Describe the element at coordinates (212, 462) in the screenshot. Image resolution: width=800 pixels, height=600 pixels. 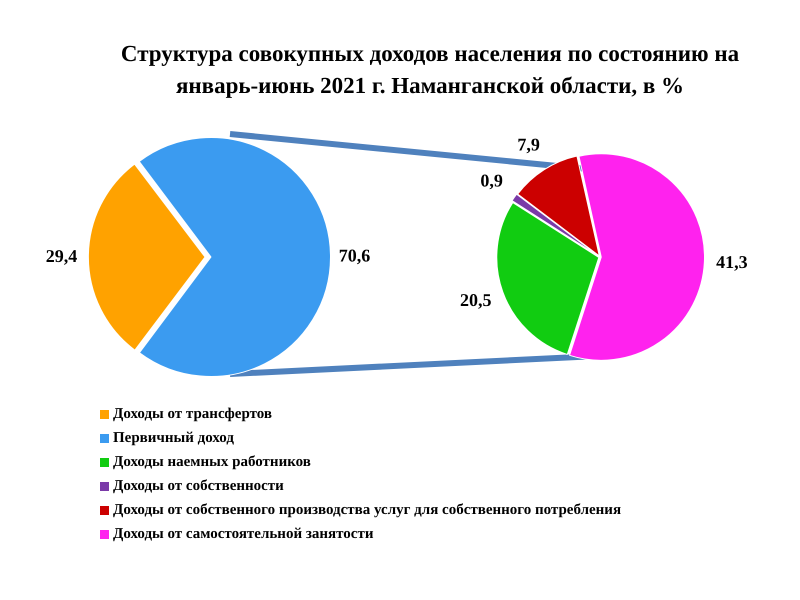
I see `legend-label: Доходы наемных работников` at that location.